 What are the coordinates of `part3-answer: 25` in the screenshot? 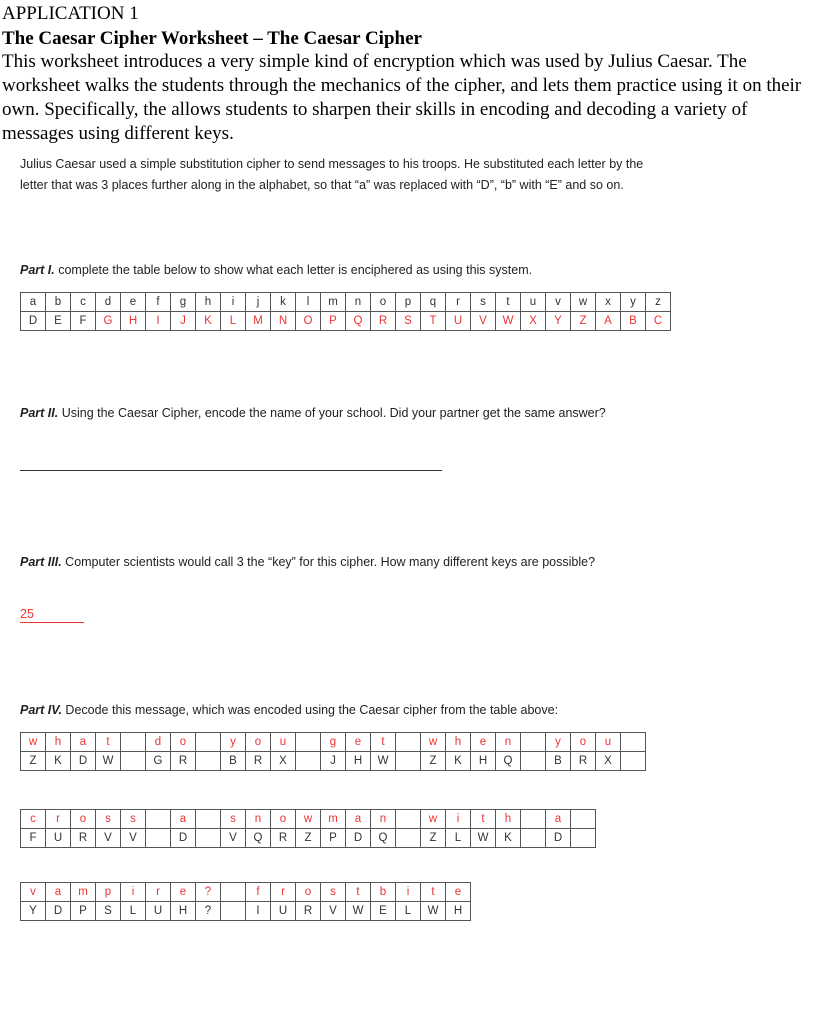 It's located at (52, 614).